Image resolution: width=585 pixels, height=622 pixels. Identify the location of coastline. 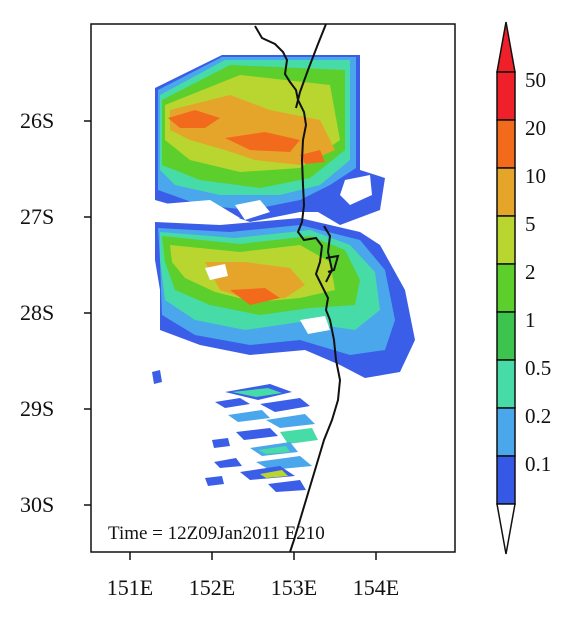
(298, 289).